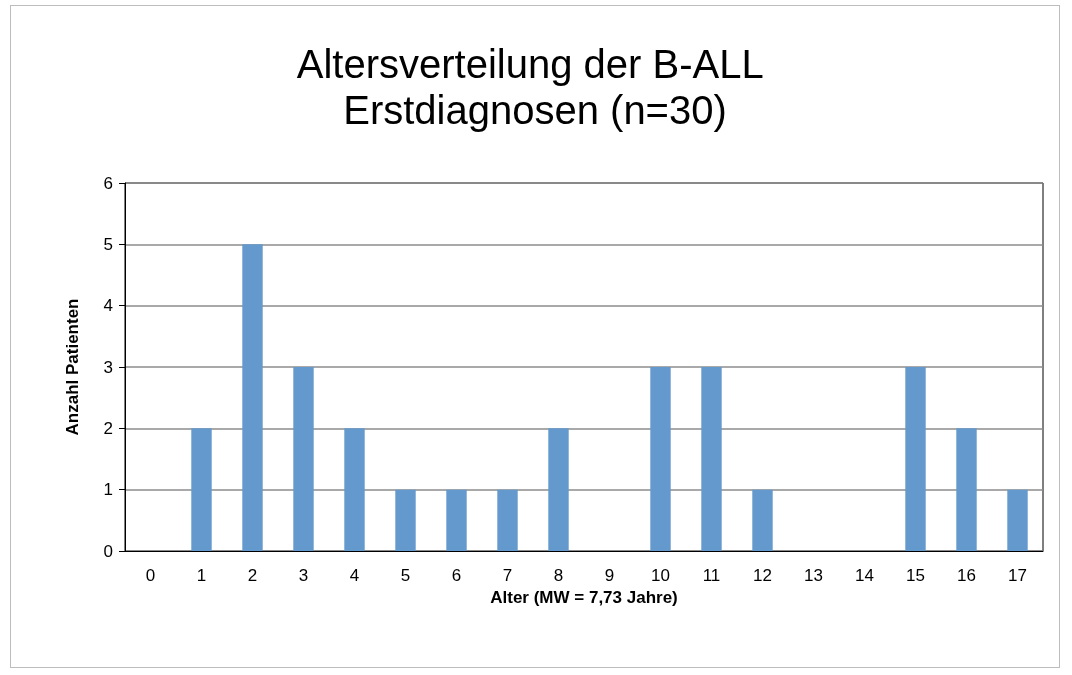 The height and width of the screenshot is (675, 1072). Describe the element at coordinates (915, 575) in the screenshot. I see `x-tick-label: 15` at that location.